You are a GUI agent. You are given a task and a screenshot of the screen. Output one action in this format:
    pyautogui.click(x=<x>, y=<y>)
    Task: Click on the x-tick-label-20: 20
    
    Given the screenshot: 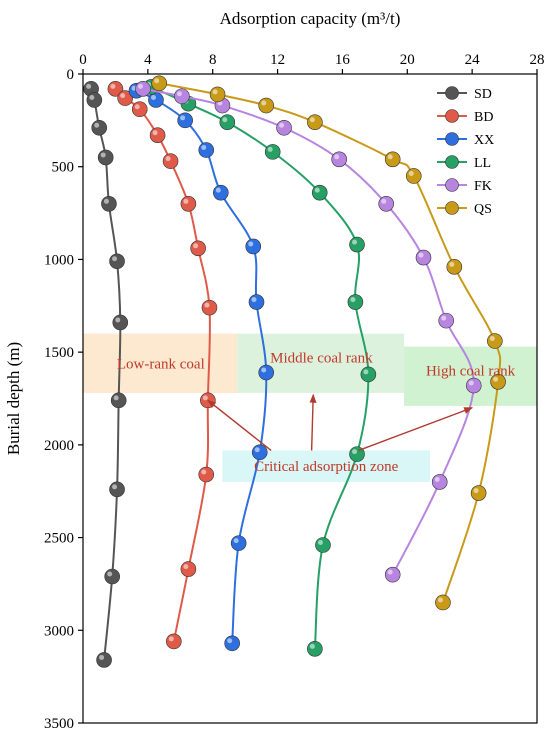 What is the action you would take?
    pyautogui.click(x=407, y=60)
    